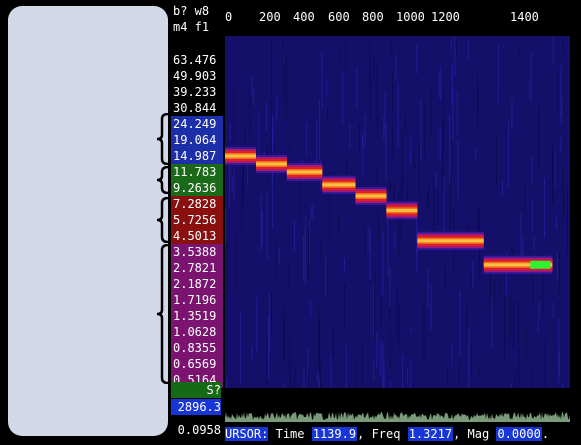  I want to click on freq-tick-label: 49.903, so click(197, 76).